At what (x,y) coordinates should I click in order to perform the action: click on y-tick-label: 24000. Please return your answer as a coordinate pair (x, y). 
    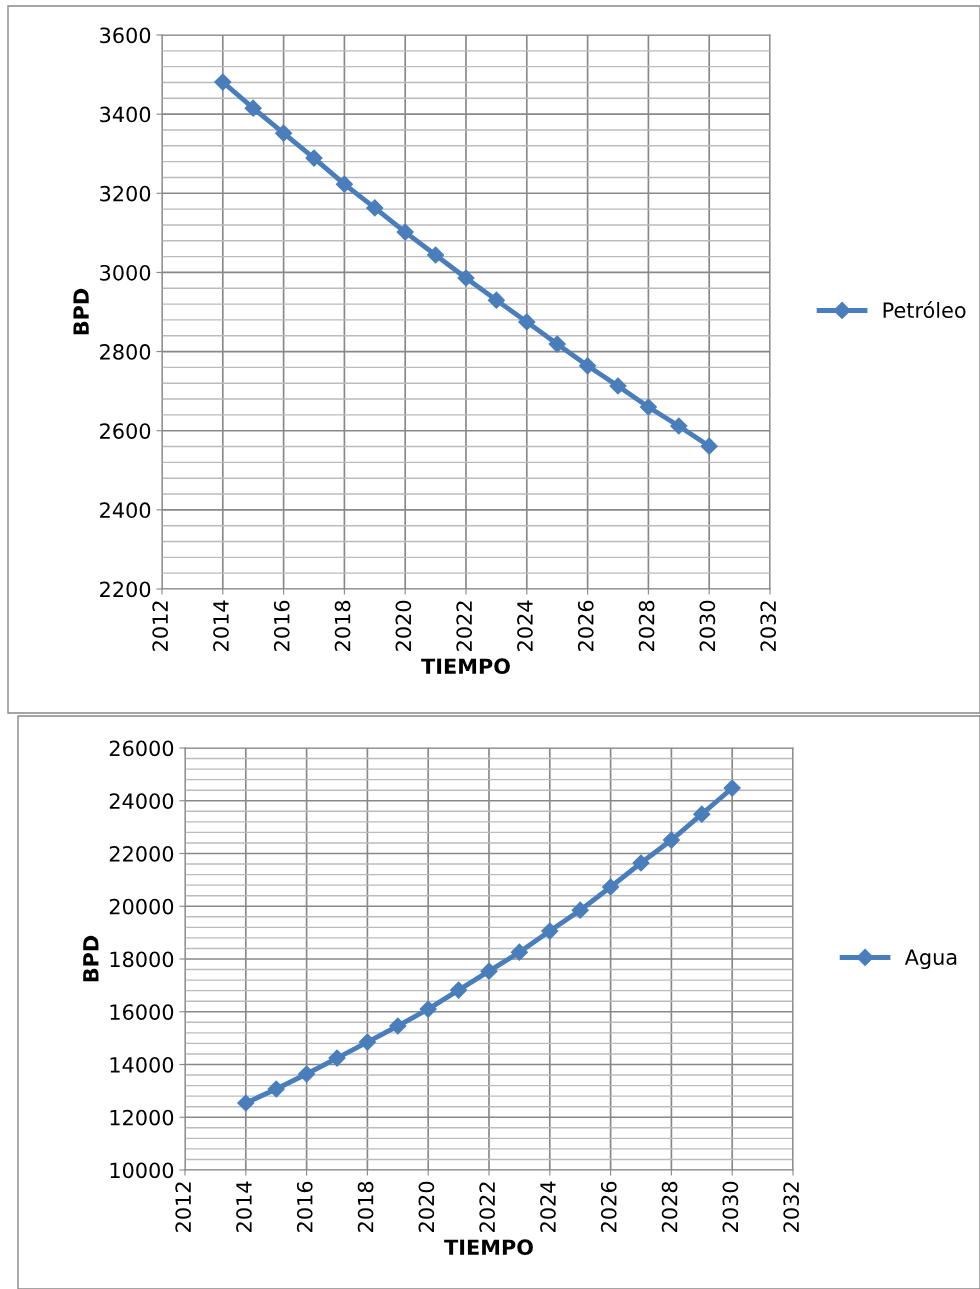
    Looking at the image, I should click on (141, 801).